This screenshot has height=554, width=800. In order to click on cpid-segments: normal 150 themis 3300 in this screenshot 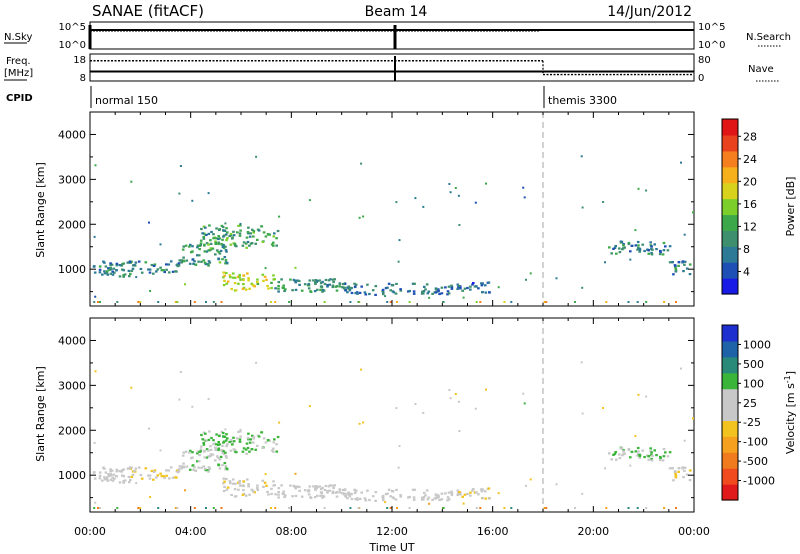, I will do `click(353, 97)`.